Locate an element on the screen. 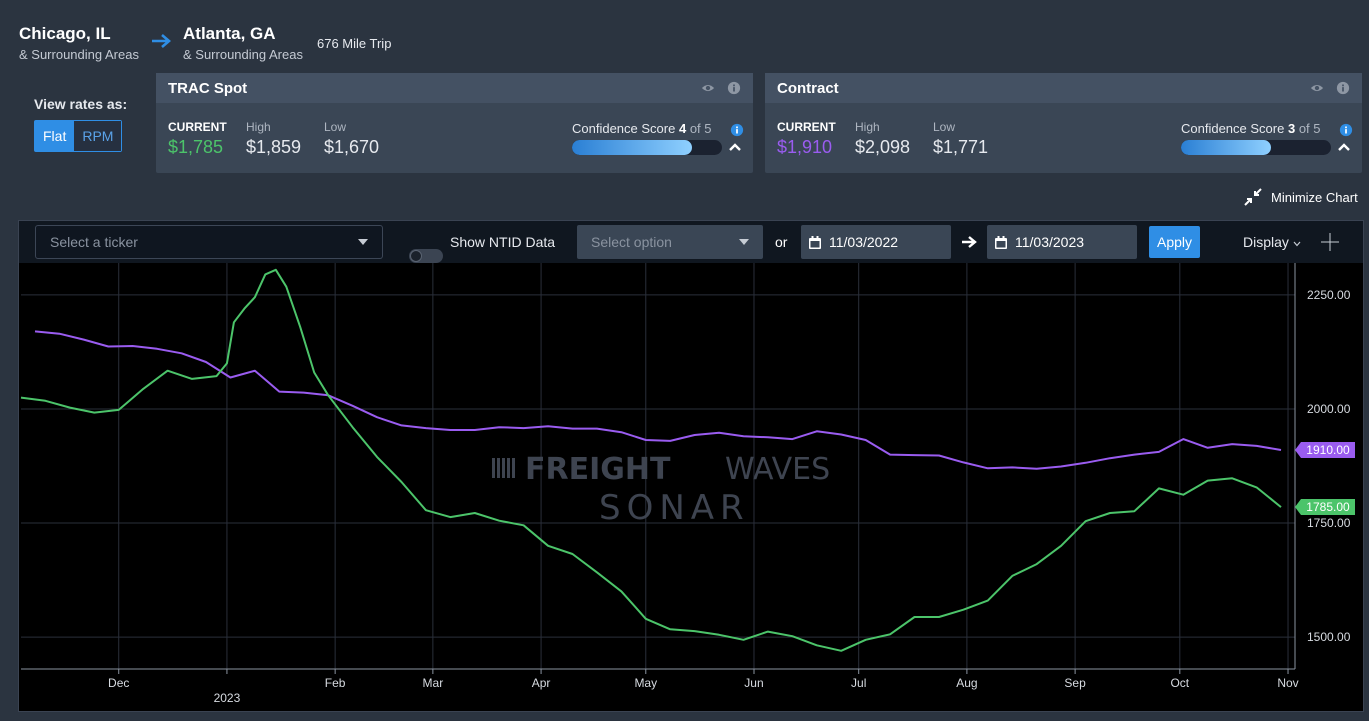 This screenshot has height=721, width=1369. contract-header: Contract is located at coordinates (1063, 88).